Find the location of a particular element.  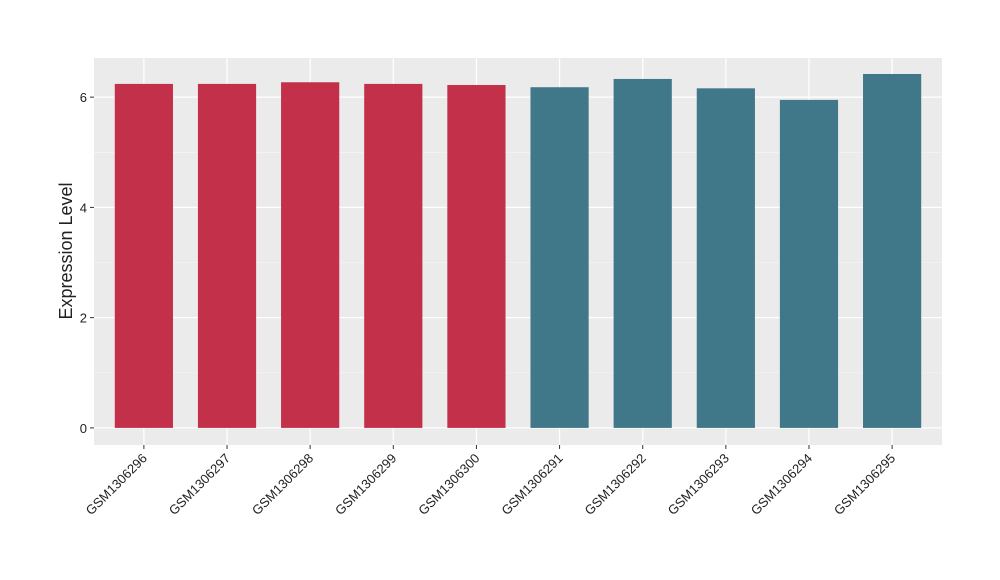

y-tick-label: 0 is located at coordinates (83, 428).